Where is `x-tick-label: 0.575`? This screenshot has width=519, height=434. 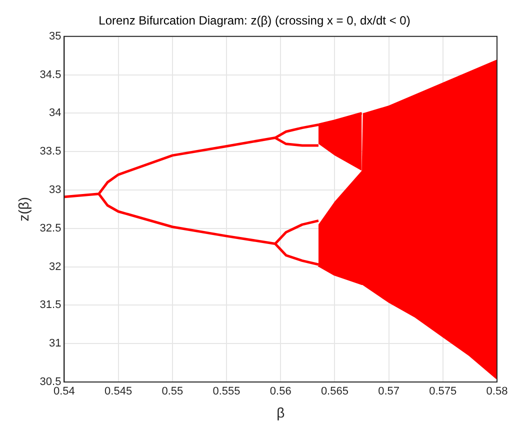 x-tick-label: 0.575 is located at coordinates (443, 392).